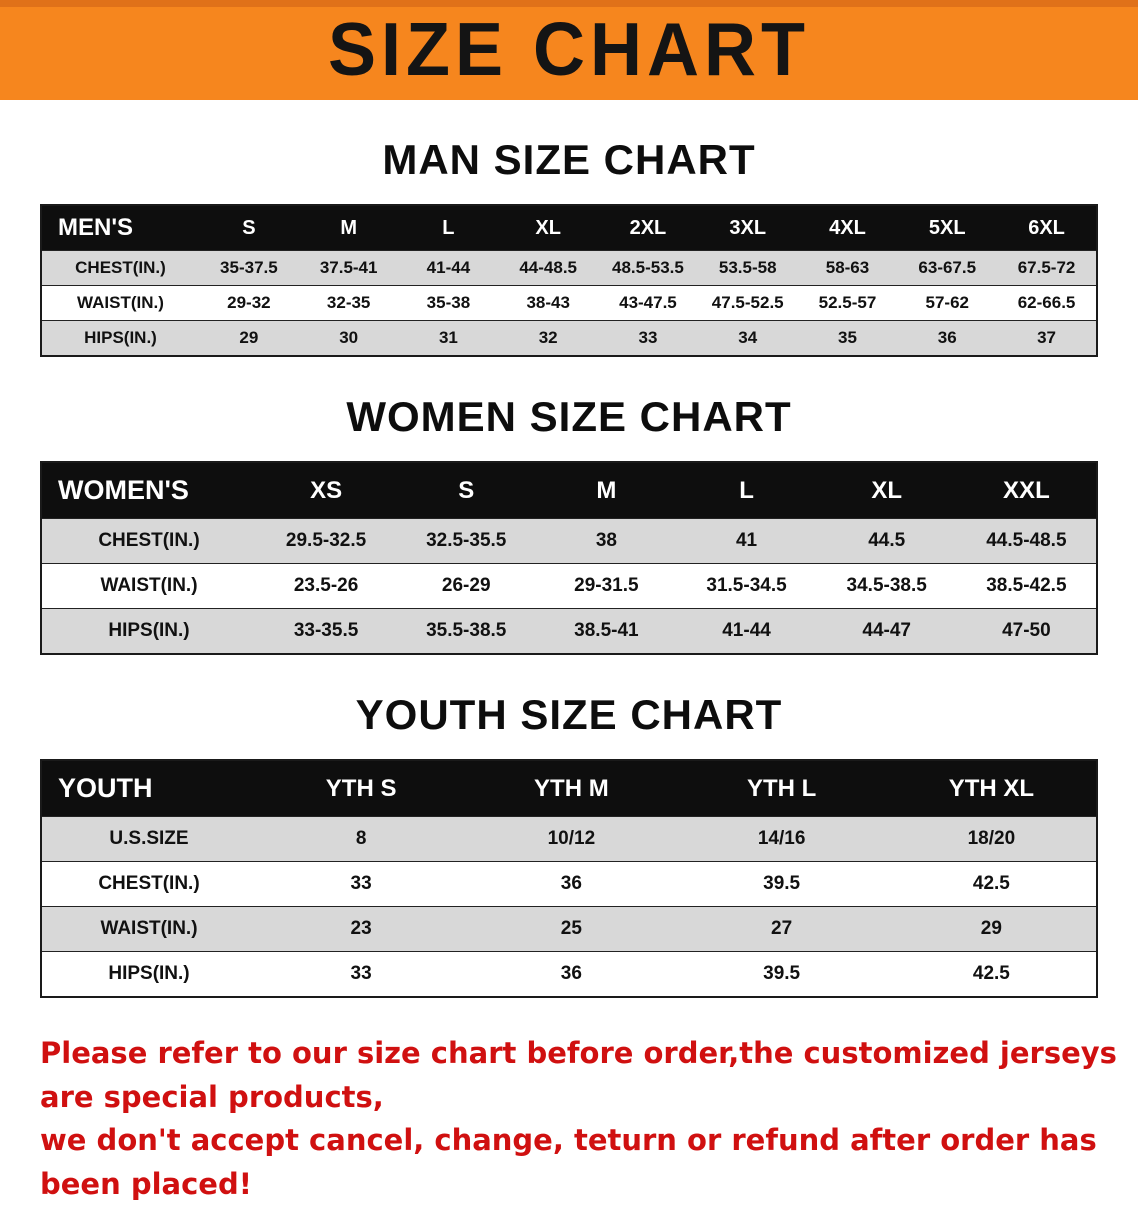 The height and width of the screenshot is (1224, 1138). I want to click on size-value-cell: 31.5-34.5, so click(746, 586).